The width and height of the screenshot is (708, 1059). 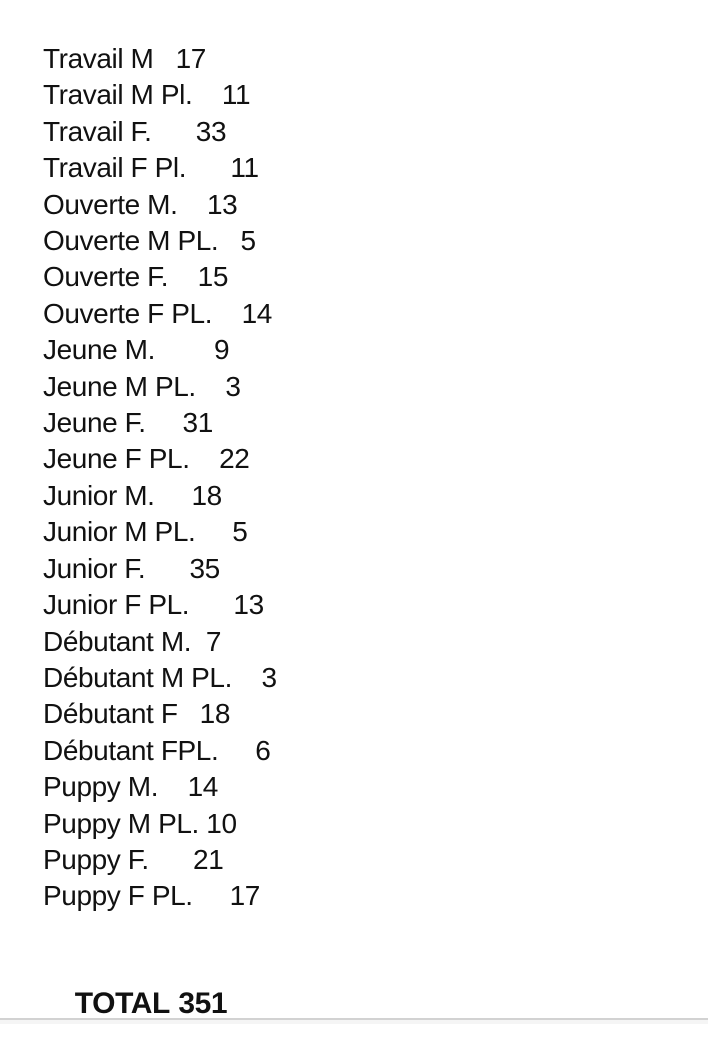 I want to click on total-label: TOTAL, so click(x=122, y=1003).